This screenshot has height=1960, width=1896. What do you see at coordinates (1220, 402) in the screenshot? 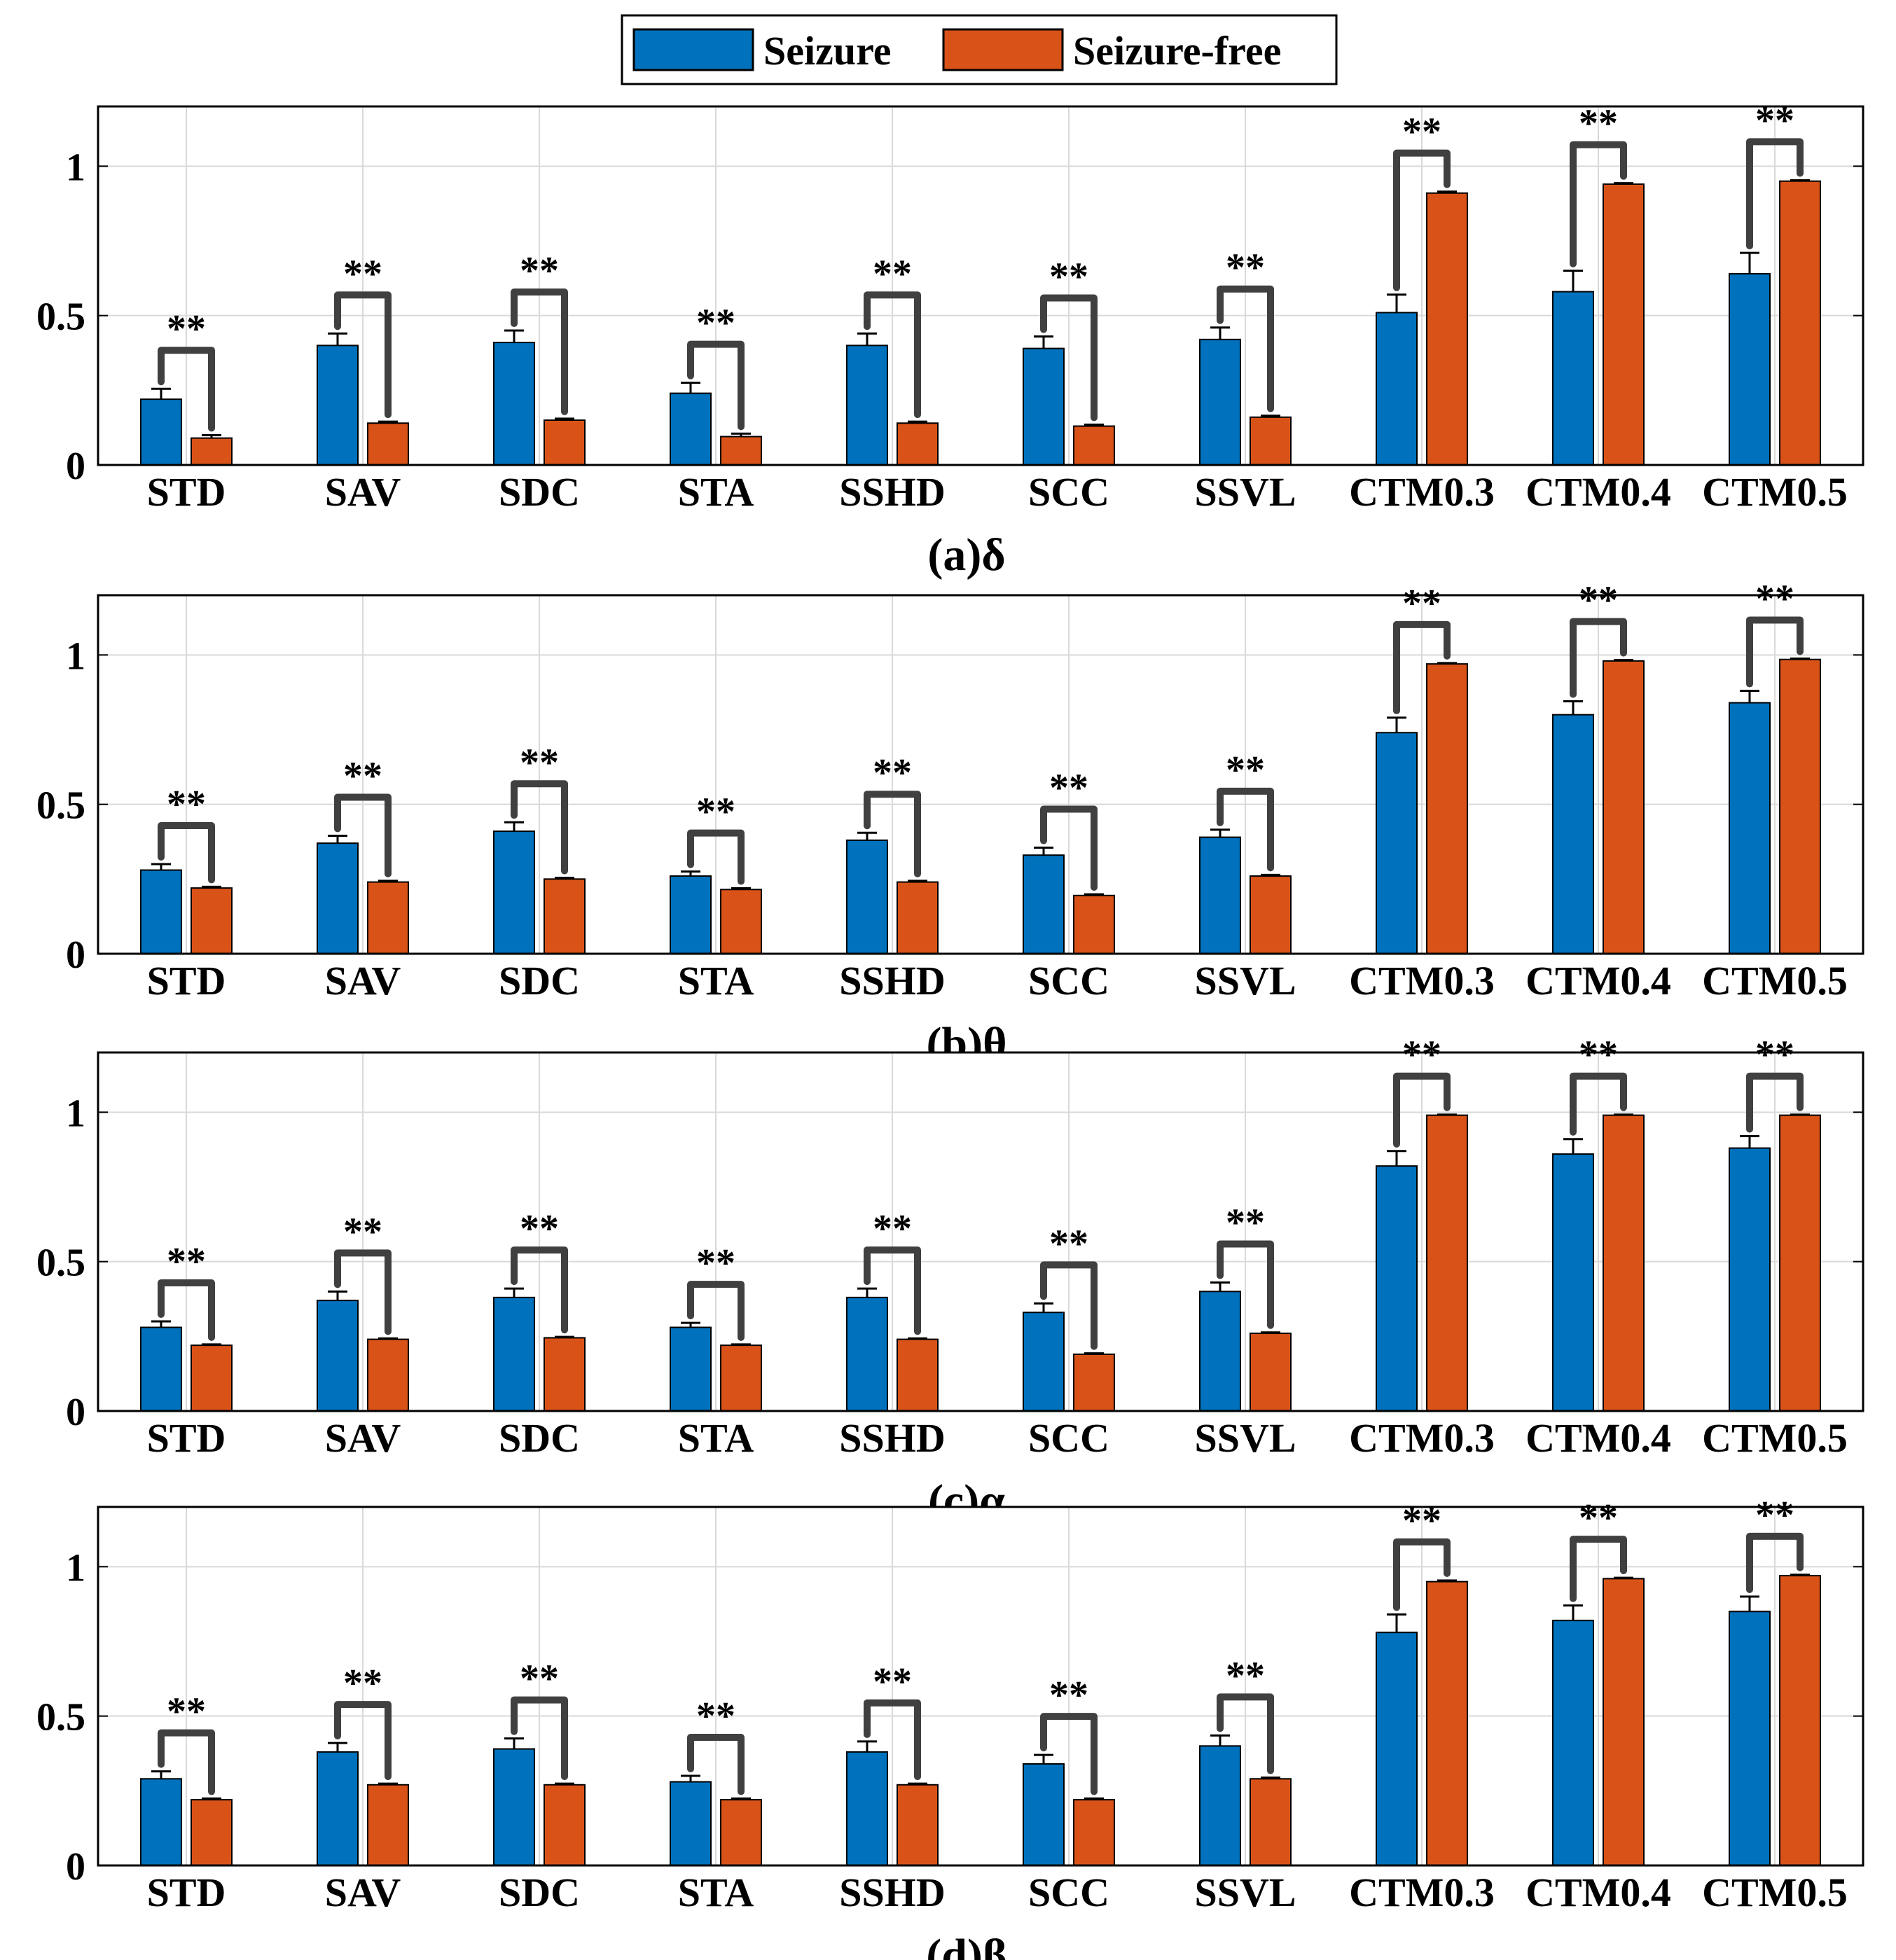
I see `bar-seizure-SSVL` at bounding box center [1220, 402].